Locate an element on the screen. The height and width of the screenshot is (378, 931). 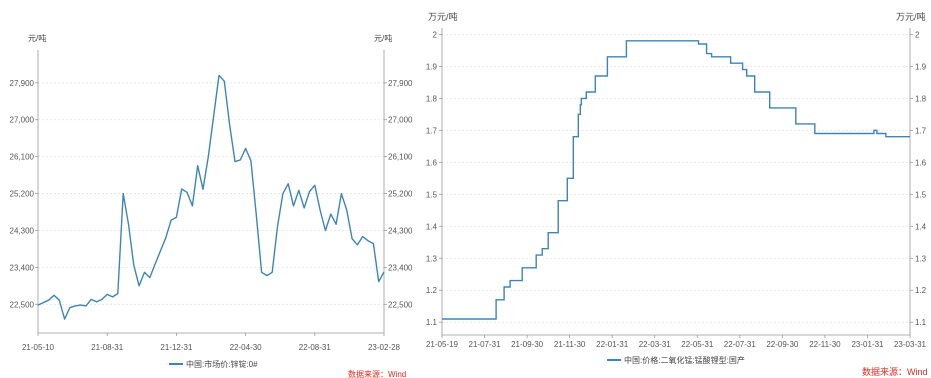
x-tick-label: 21-12-31 is located at coordinates (176, 347).